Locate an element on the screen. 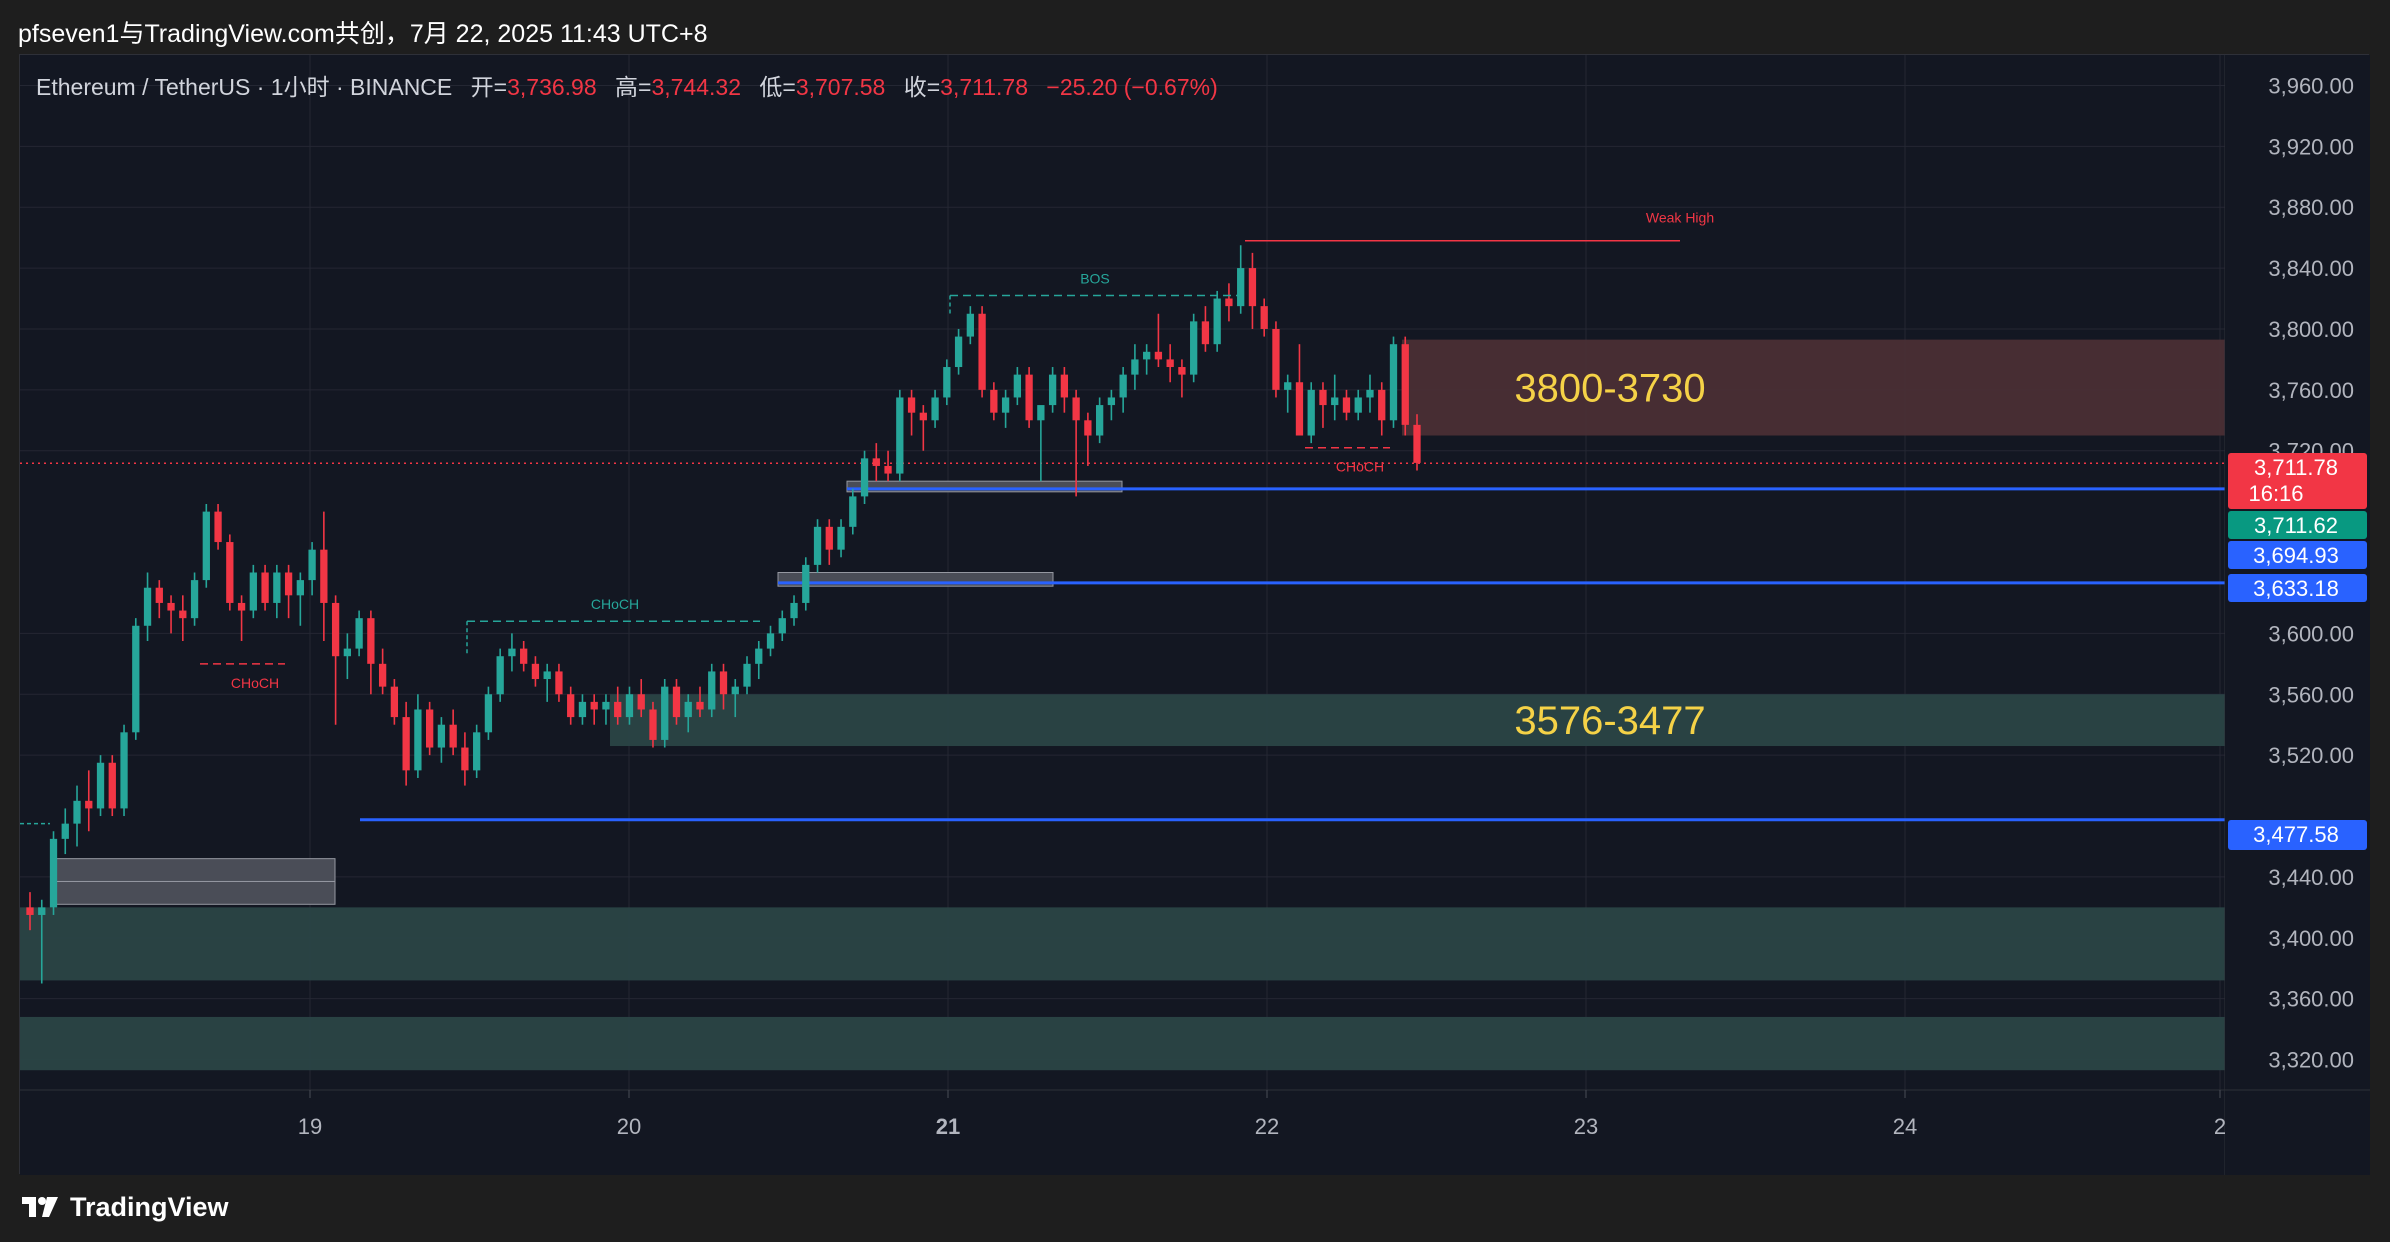 The width and height of the screenshot is (2390, 1242). zone-supply is located at coordinates (1813, 387).